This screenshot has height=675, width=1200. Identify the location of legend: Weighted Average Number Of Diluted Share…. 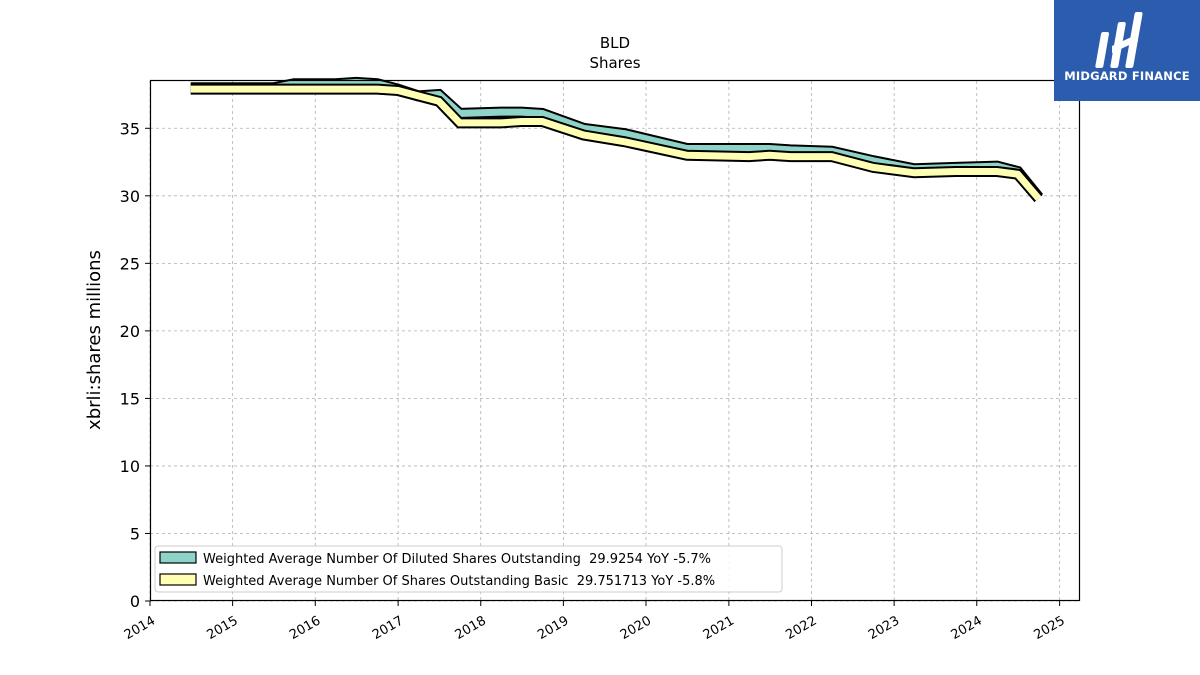
(468, 569).